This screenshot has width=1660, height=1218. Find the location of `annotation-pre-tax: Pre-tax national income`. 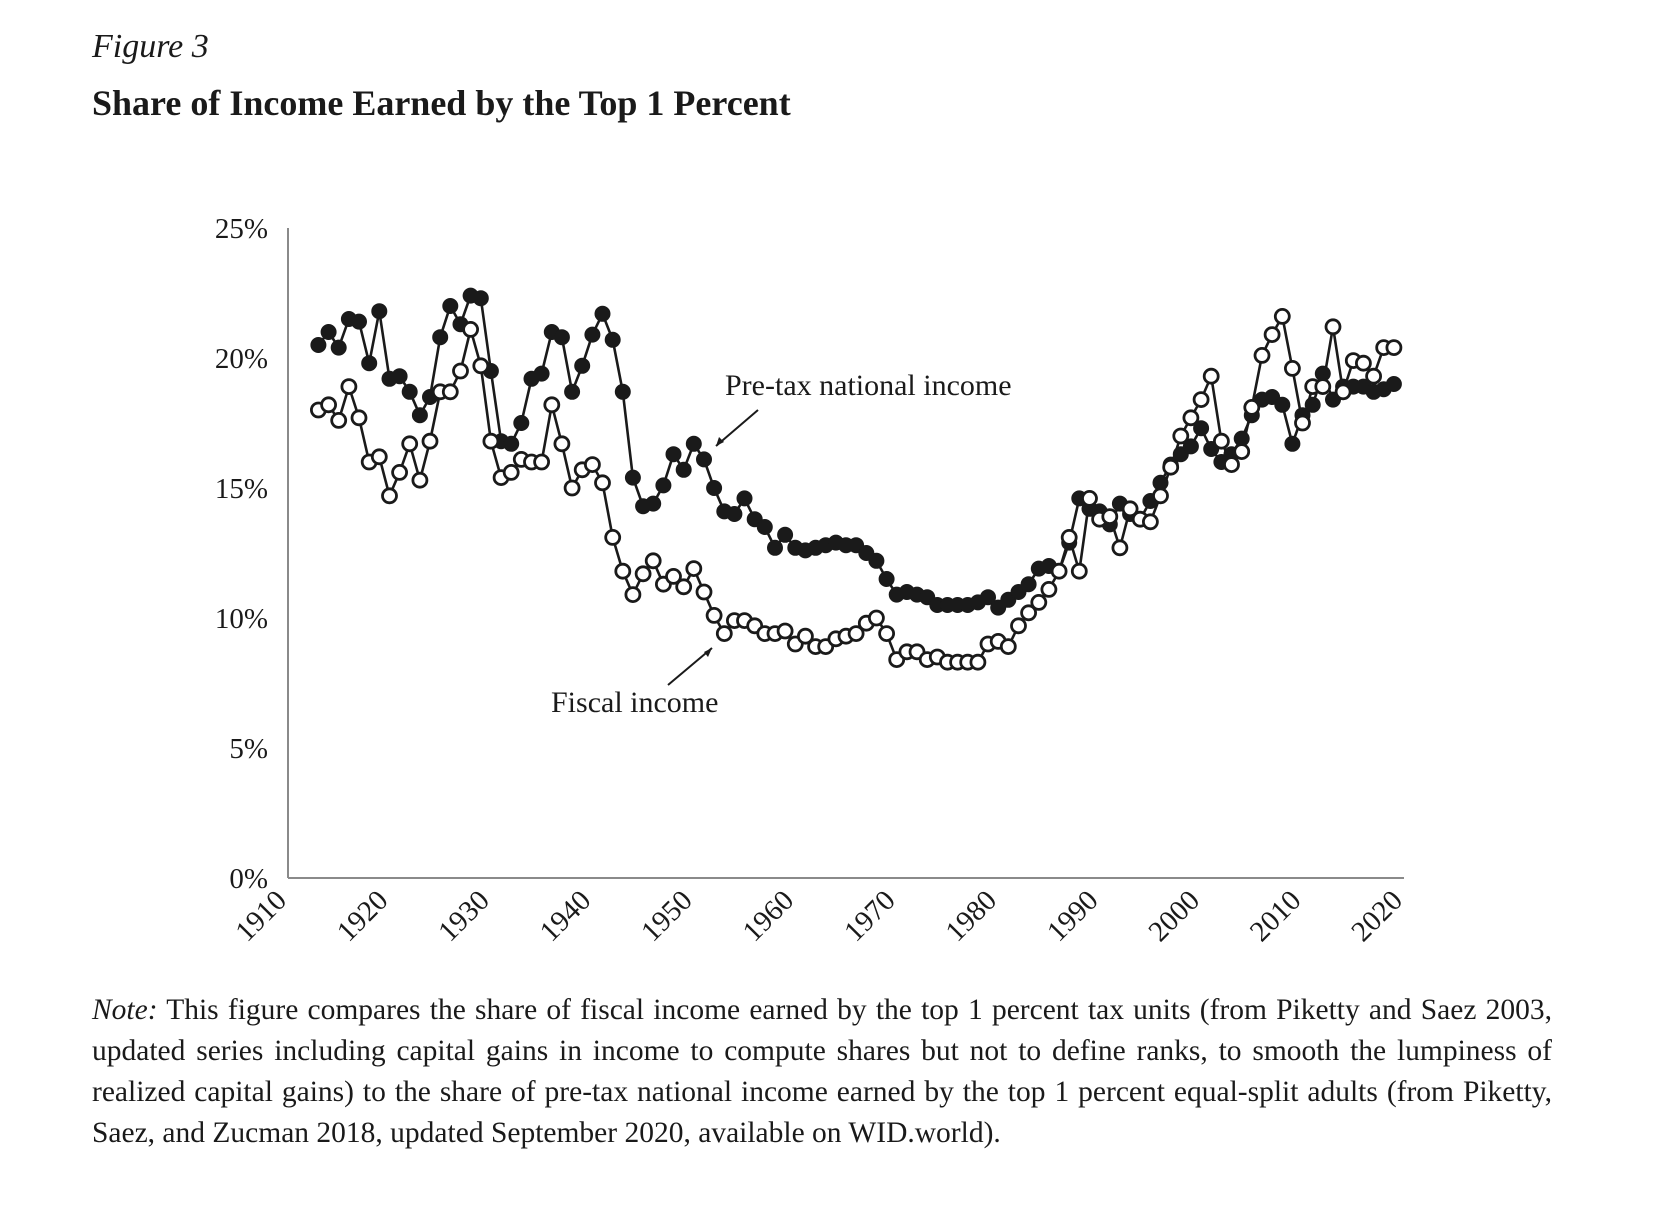

annotation-pre-tax: Pre-tax national income is located at coordinates (863, 408).